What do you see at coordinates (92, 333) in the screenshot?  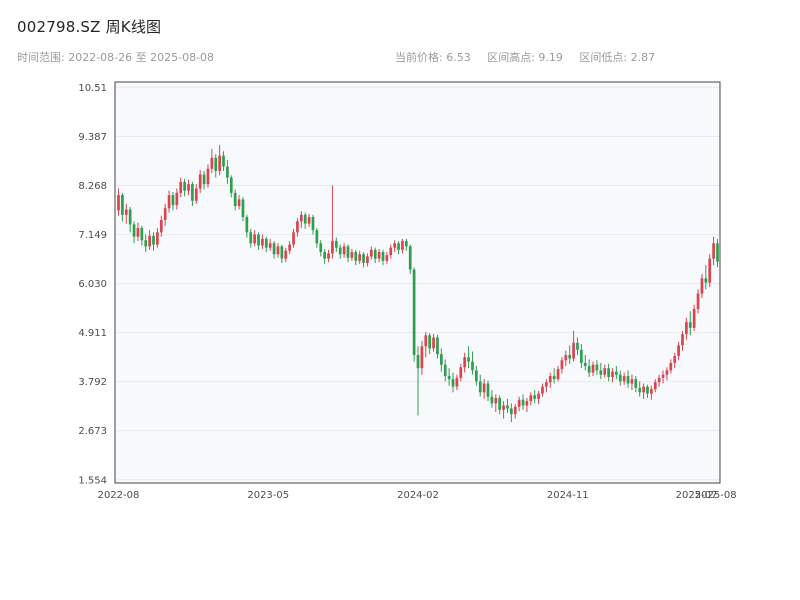 I see `y-tick-label: 4.911` at bounding box center [92, 333].